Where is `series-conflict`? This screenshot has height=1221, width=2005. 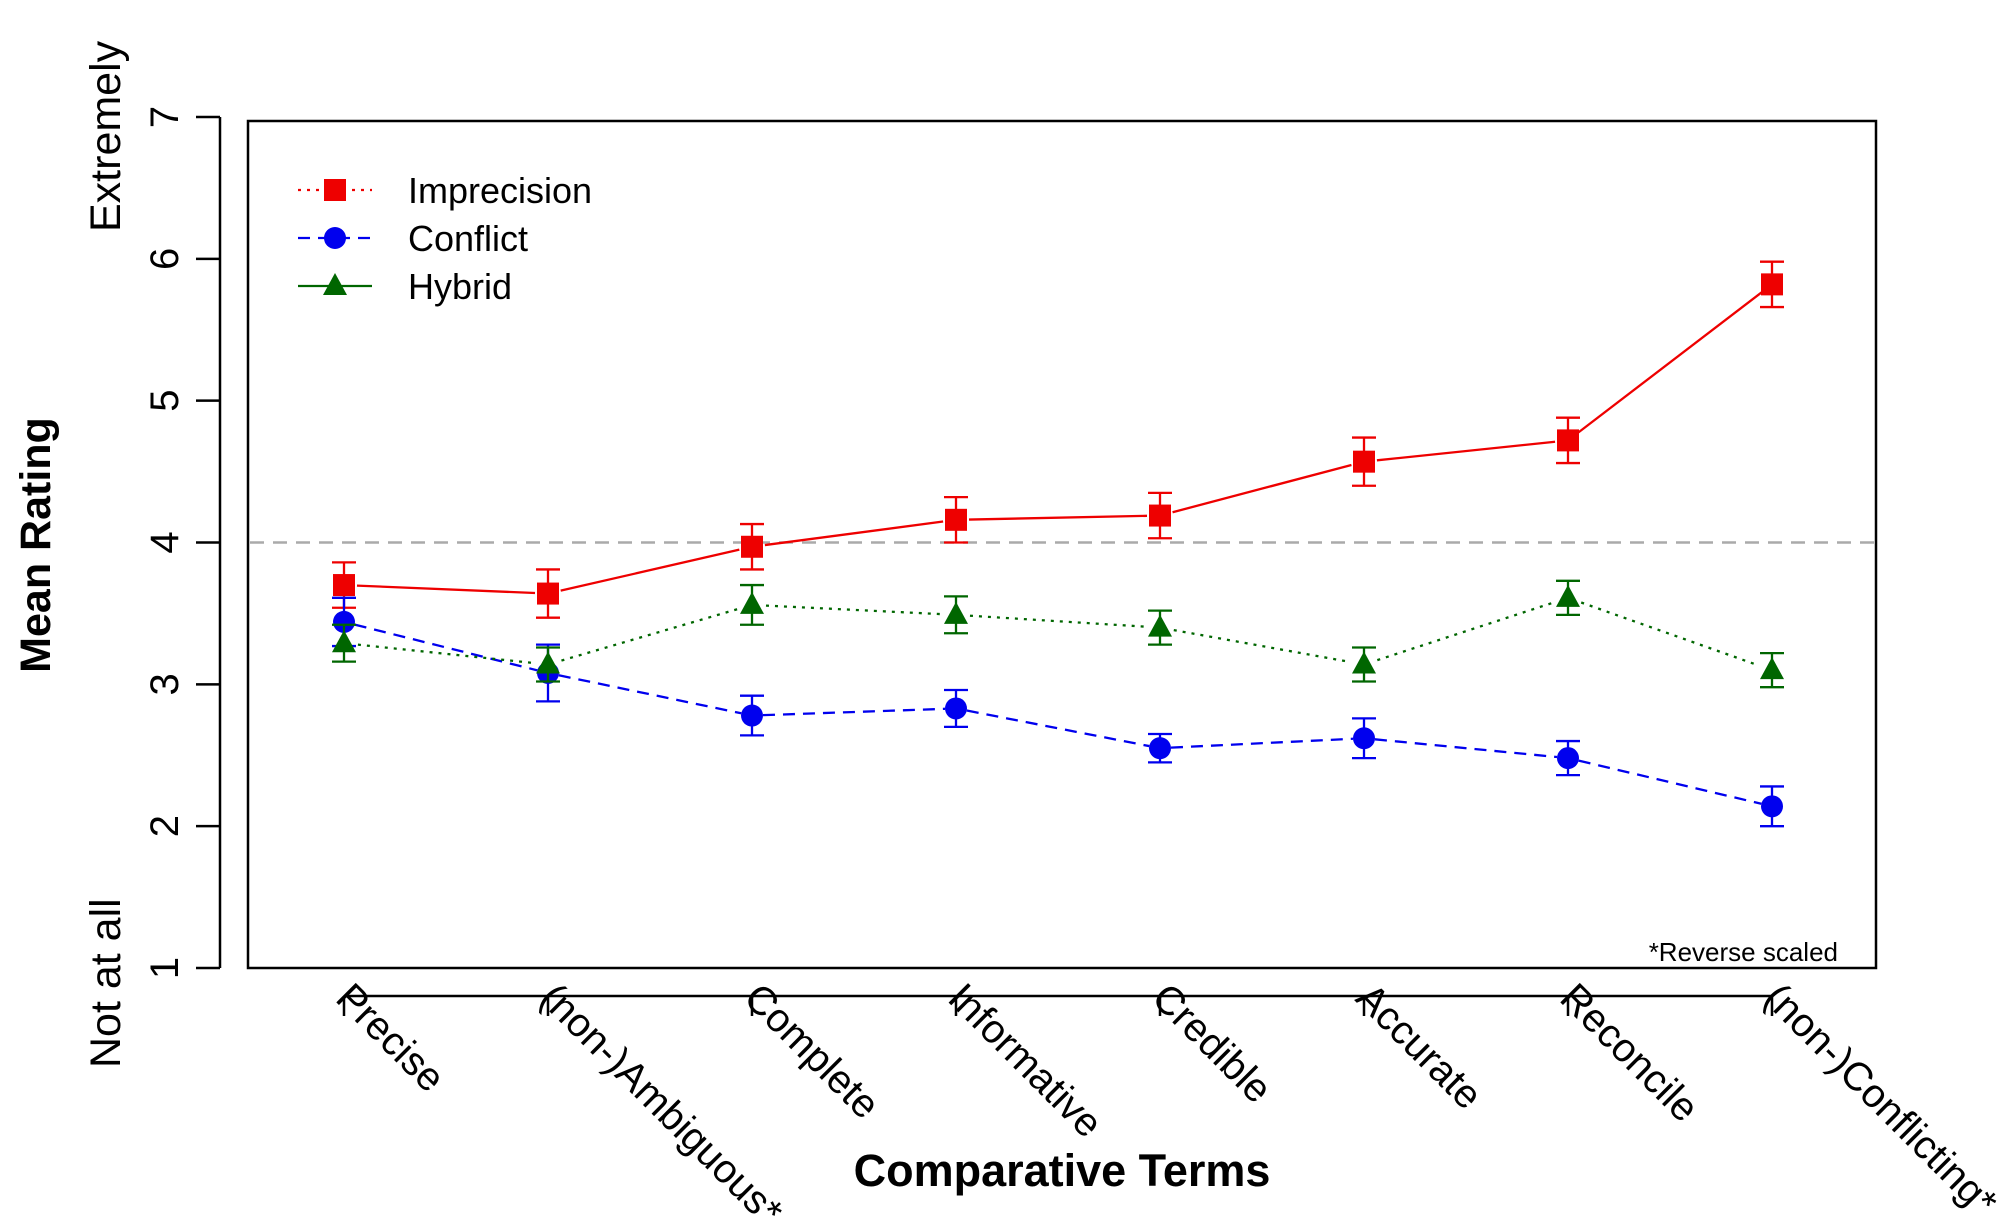
series-conflict is located at coordinates (1058, 712).